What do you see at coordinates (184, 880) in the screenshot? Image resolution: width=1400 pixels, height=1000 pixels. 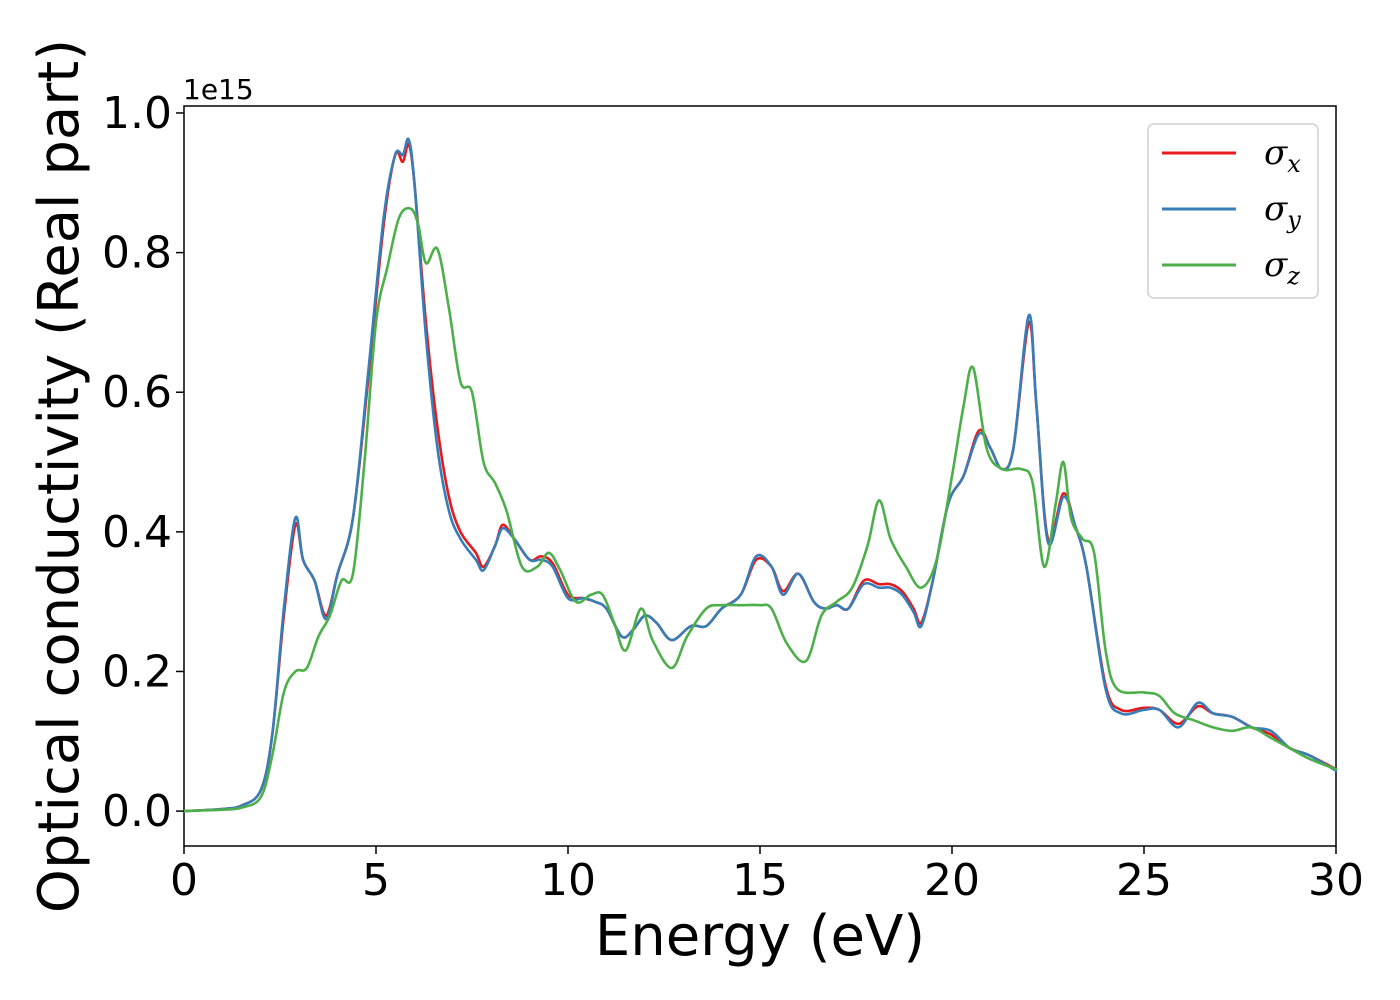 I see `x-tick-label: 0` at bounding box center [184, 880].